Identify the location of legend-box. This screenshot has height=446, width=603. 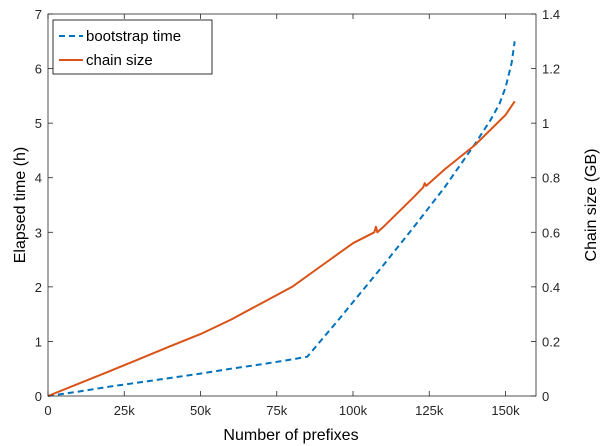
(132, 47).